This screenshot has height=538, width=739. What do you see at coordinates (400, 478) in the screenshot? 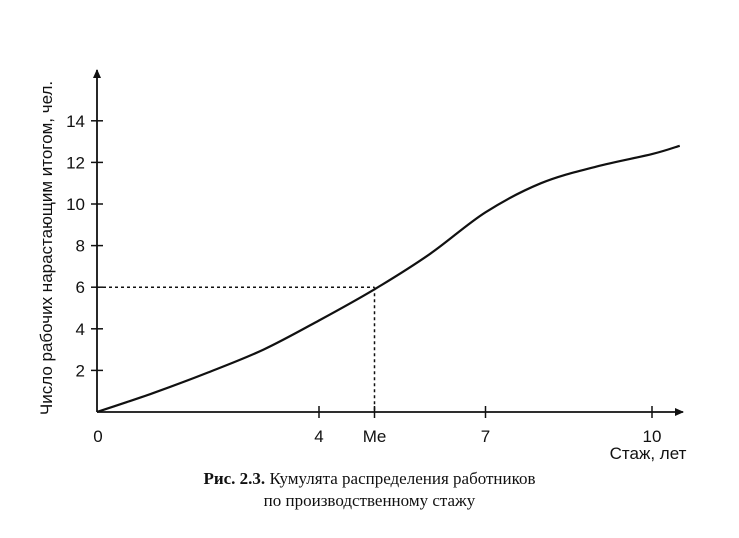
I see `caption-text: Кумулята распределения работников` at bounding box center [400, 478].